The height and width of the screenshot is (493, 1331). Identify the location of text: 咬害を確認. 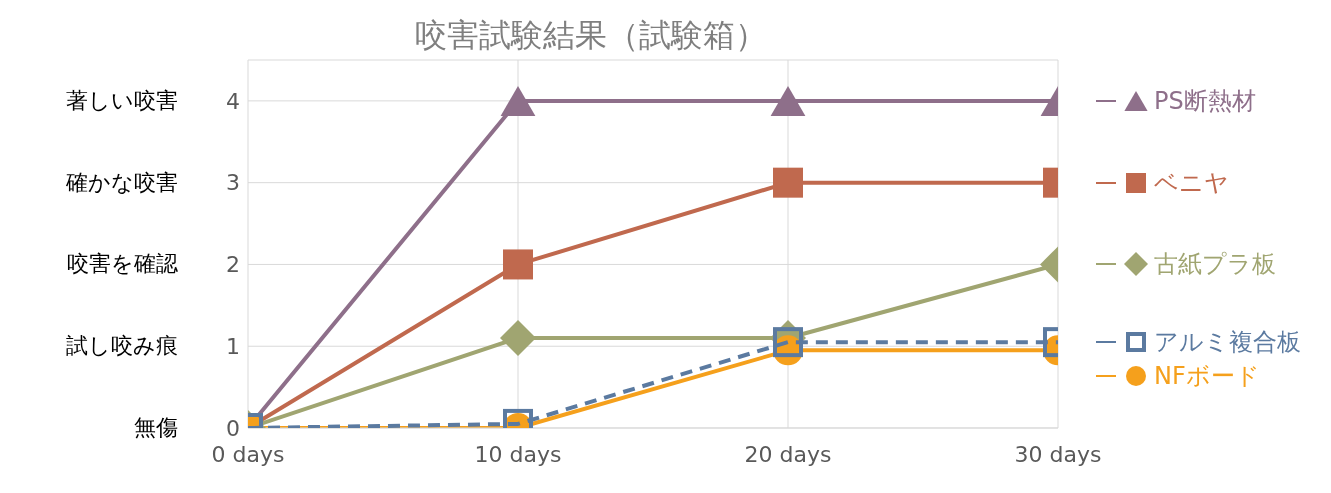
(122, 264).